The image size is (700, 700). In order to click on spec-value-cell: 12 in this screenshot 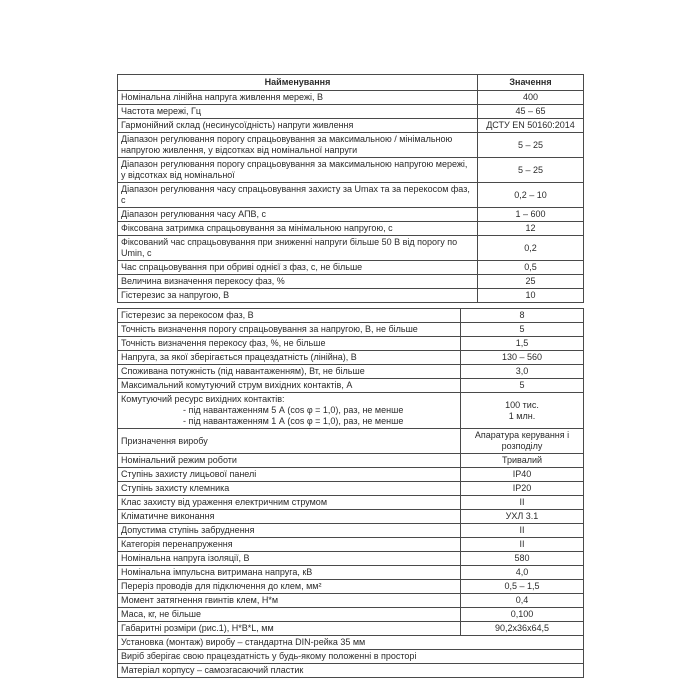, I will do `click(530, 228)`.